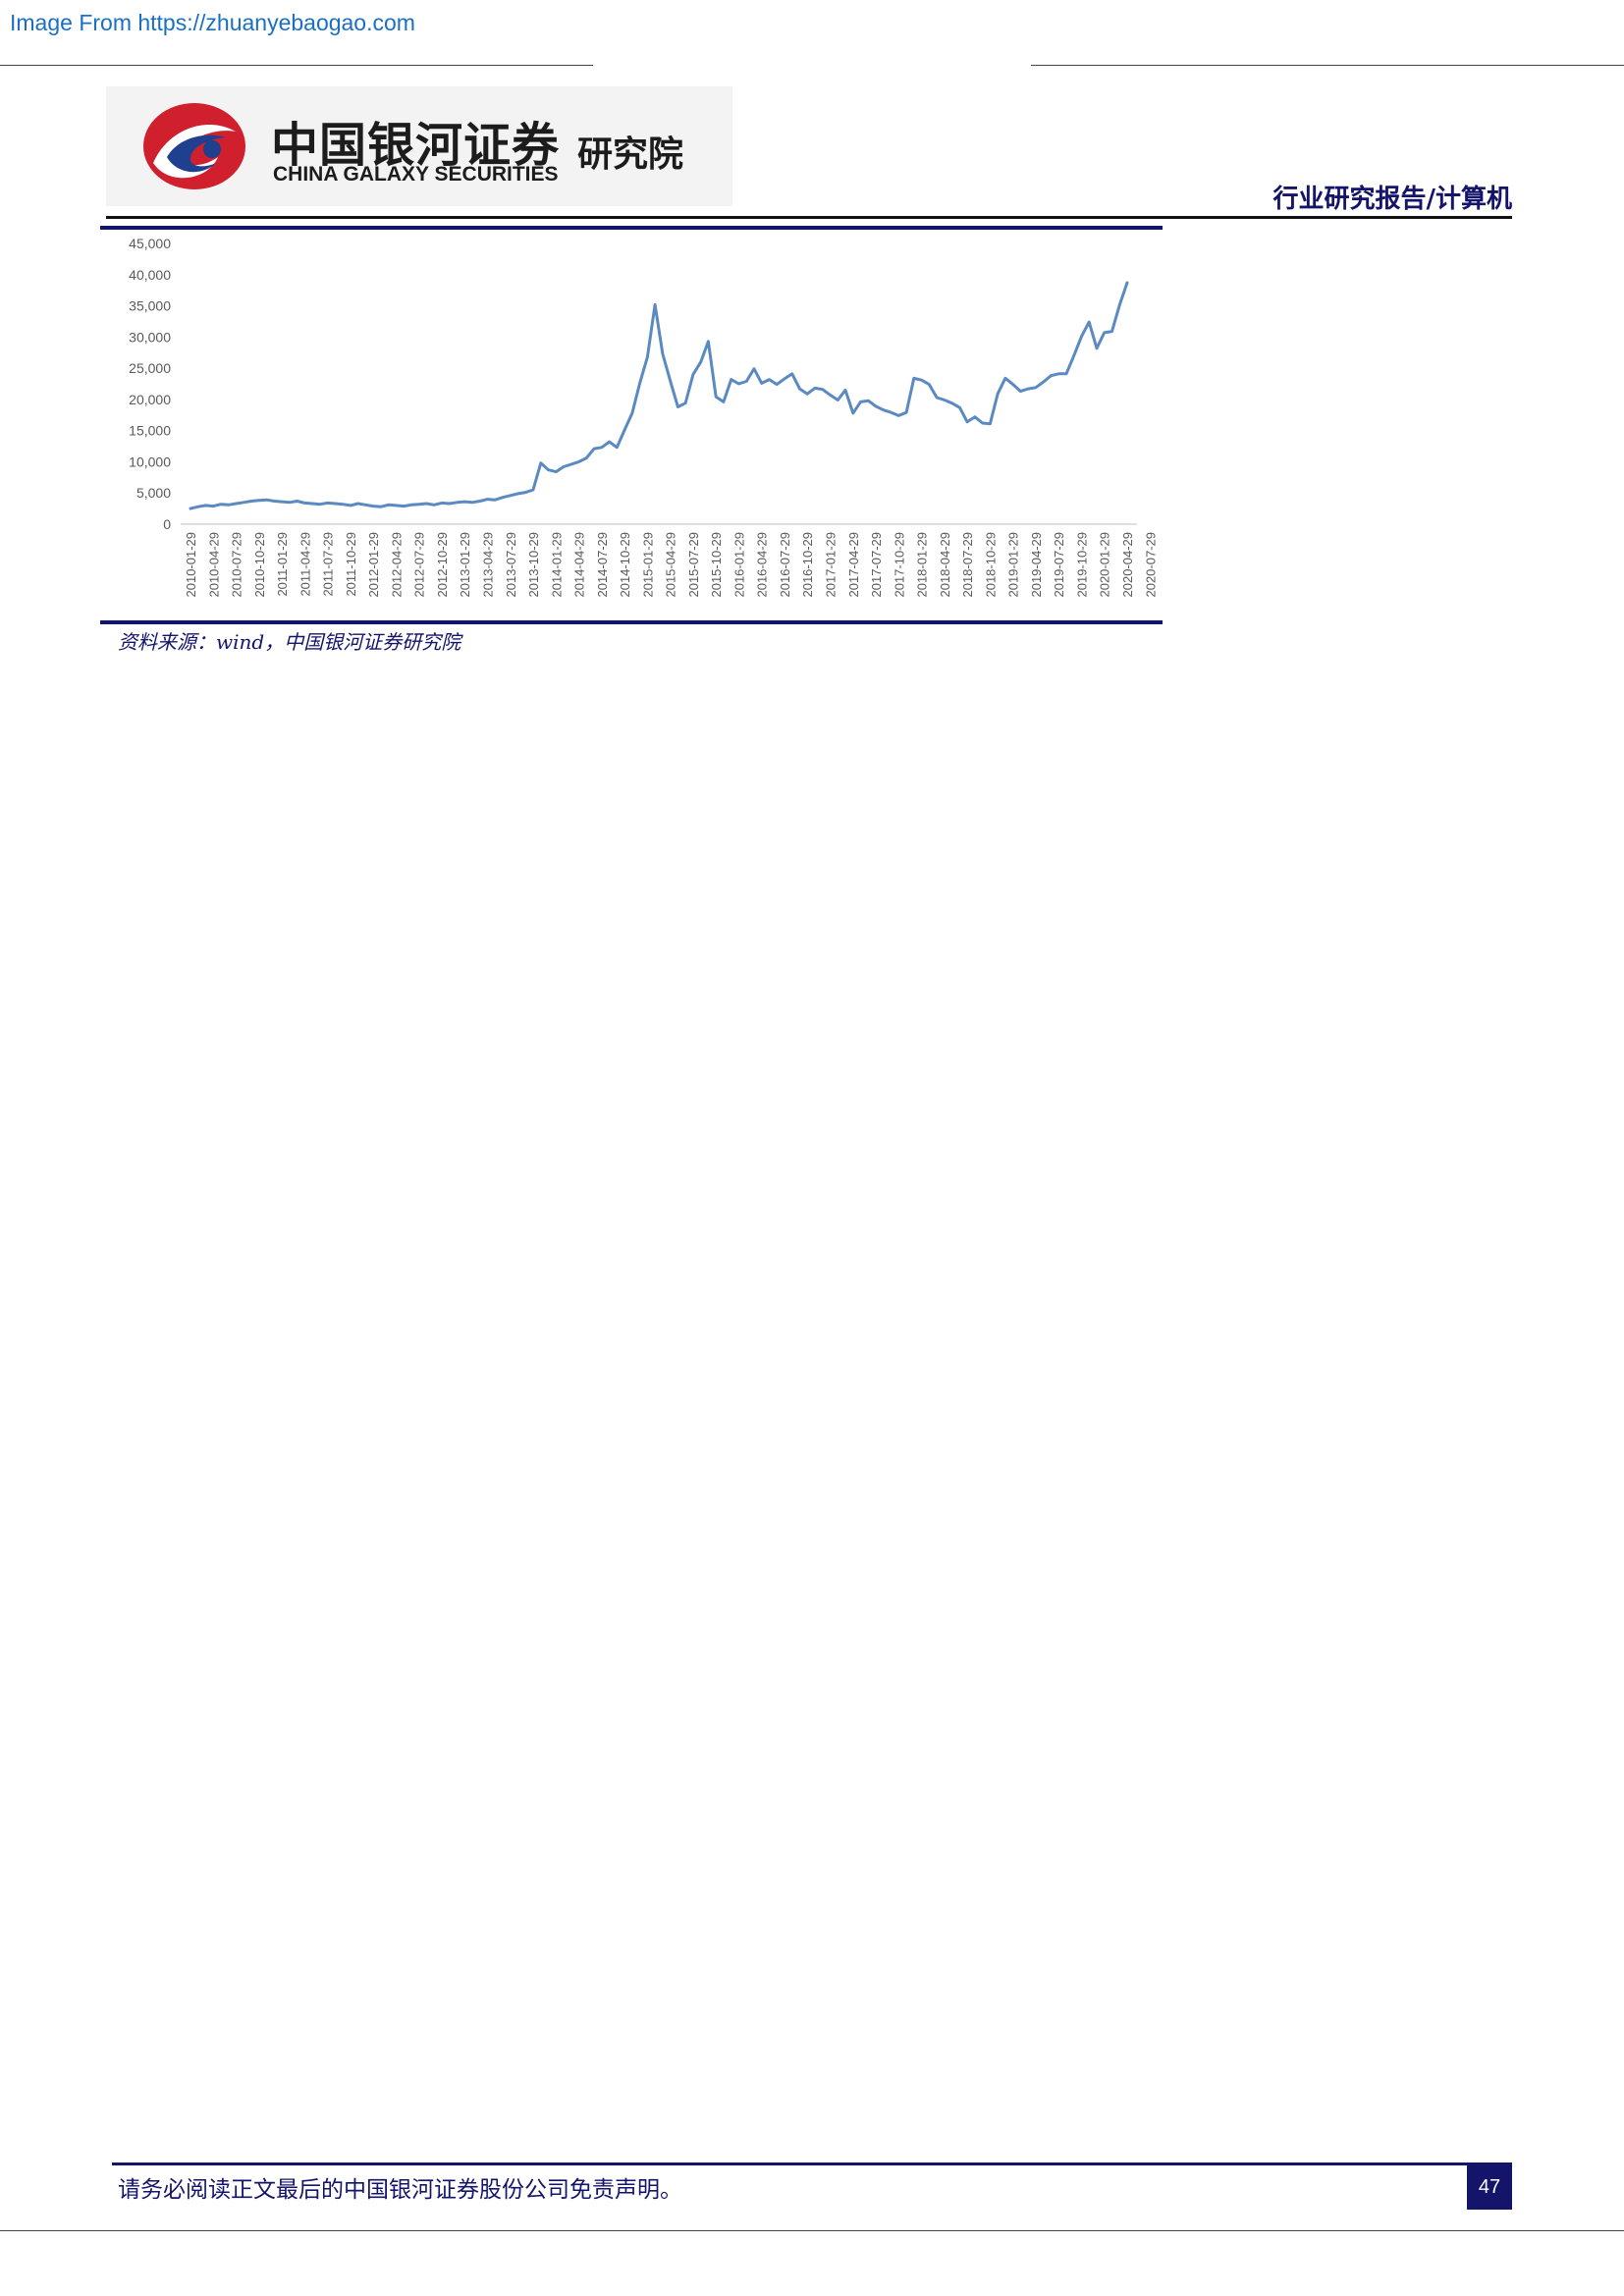  What do you see at coordinates (631, 622) in the screenshot?
I see `figure-bottom-rule` at bounding box center [631, 622].